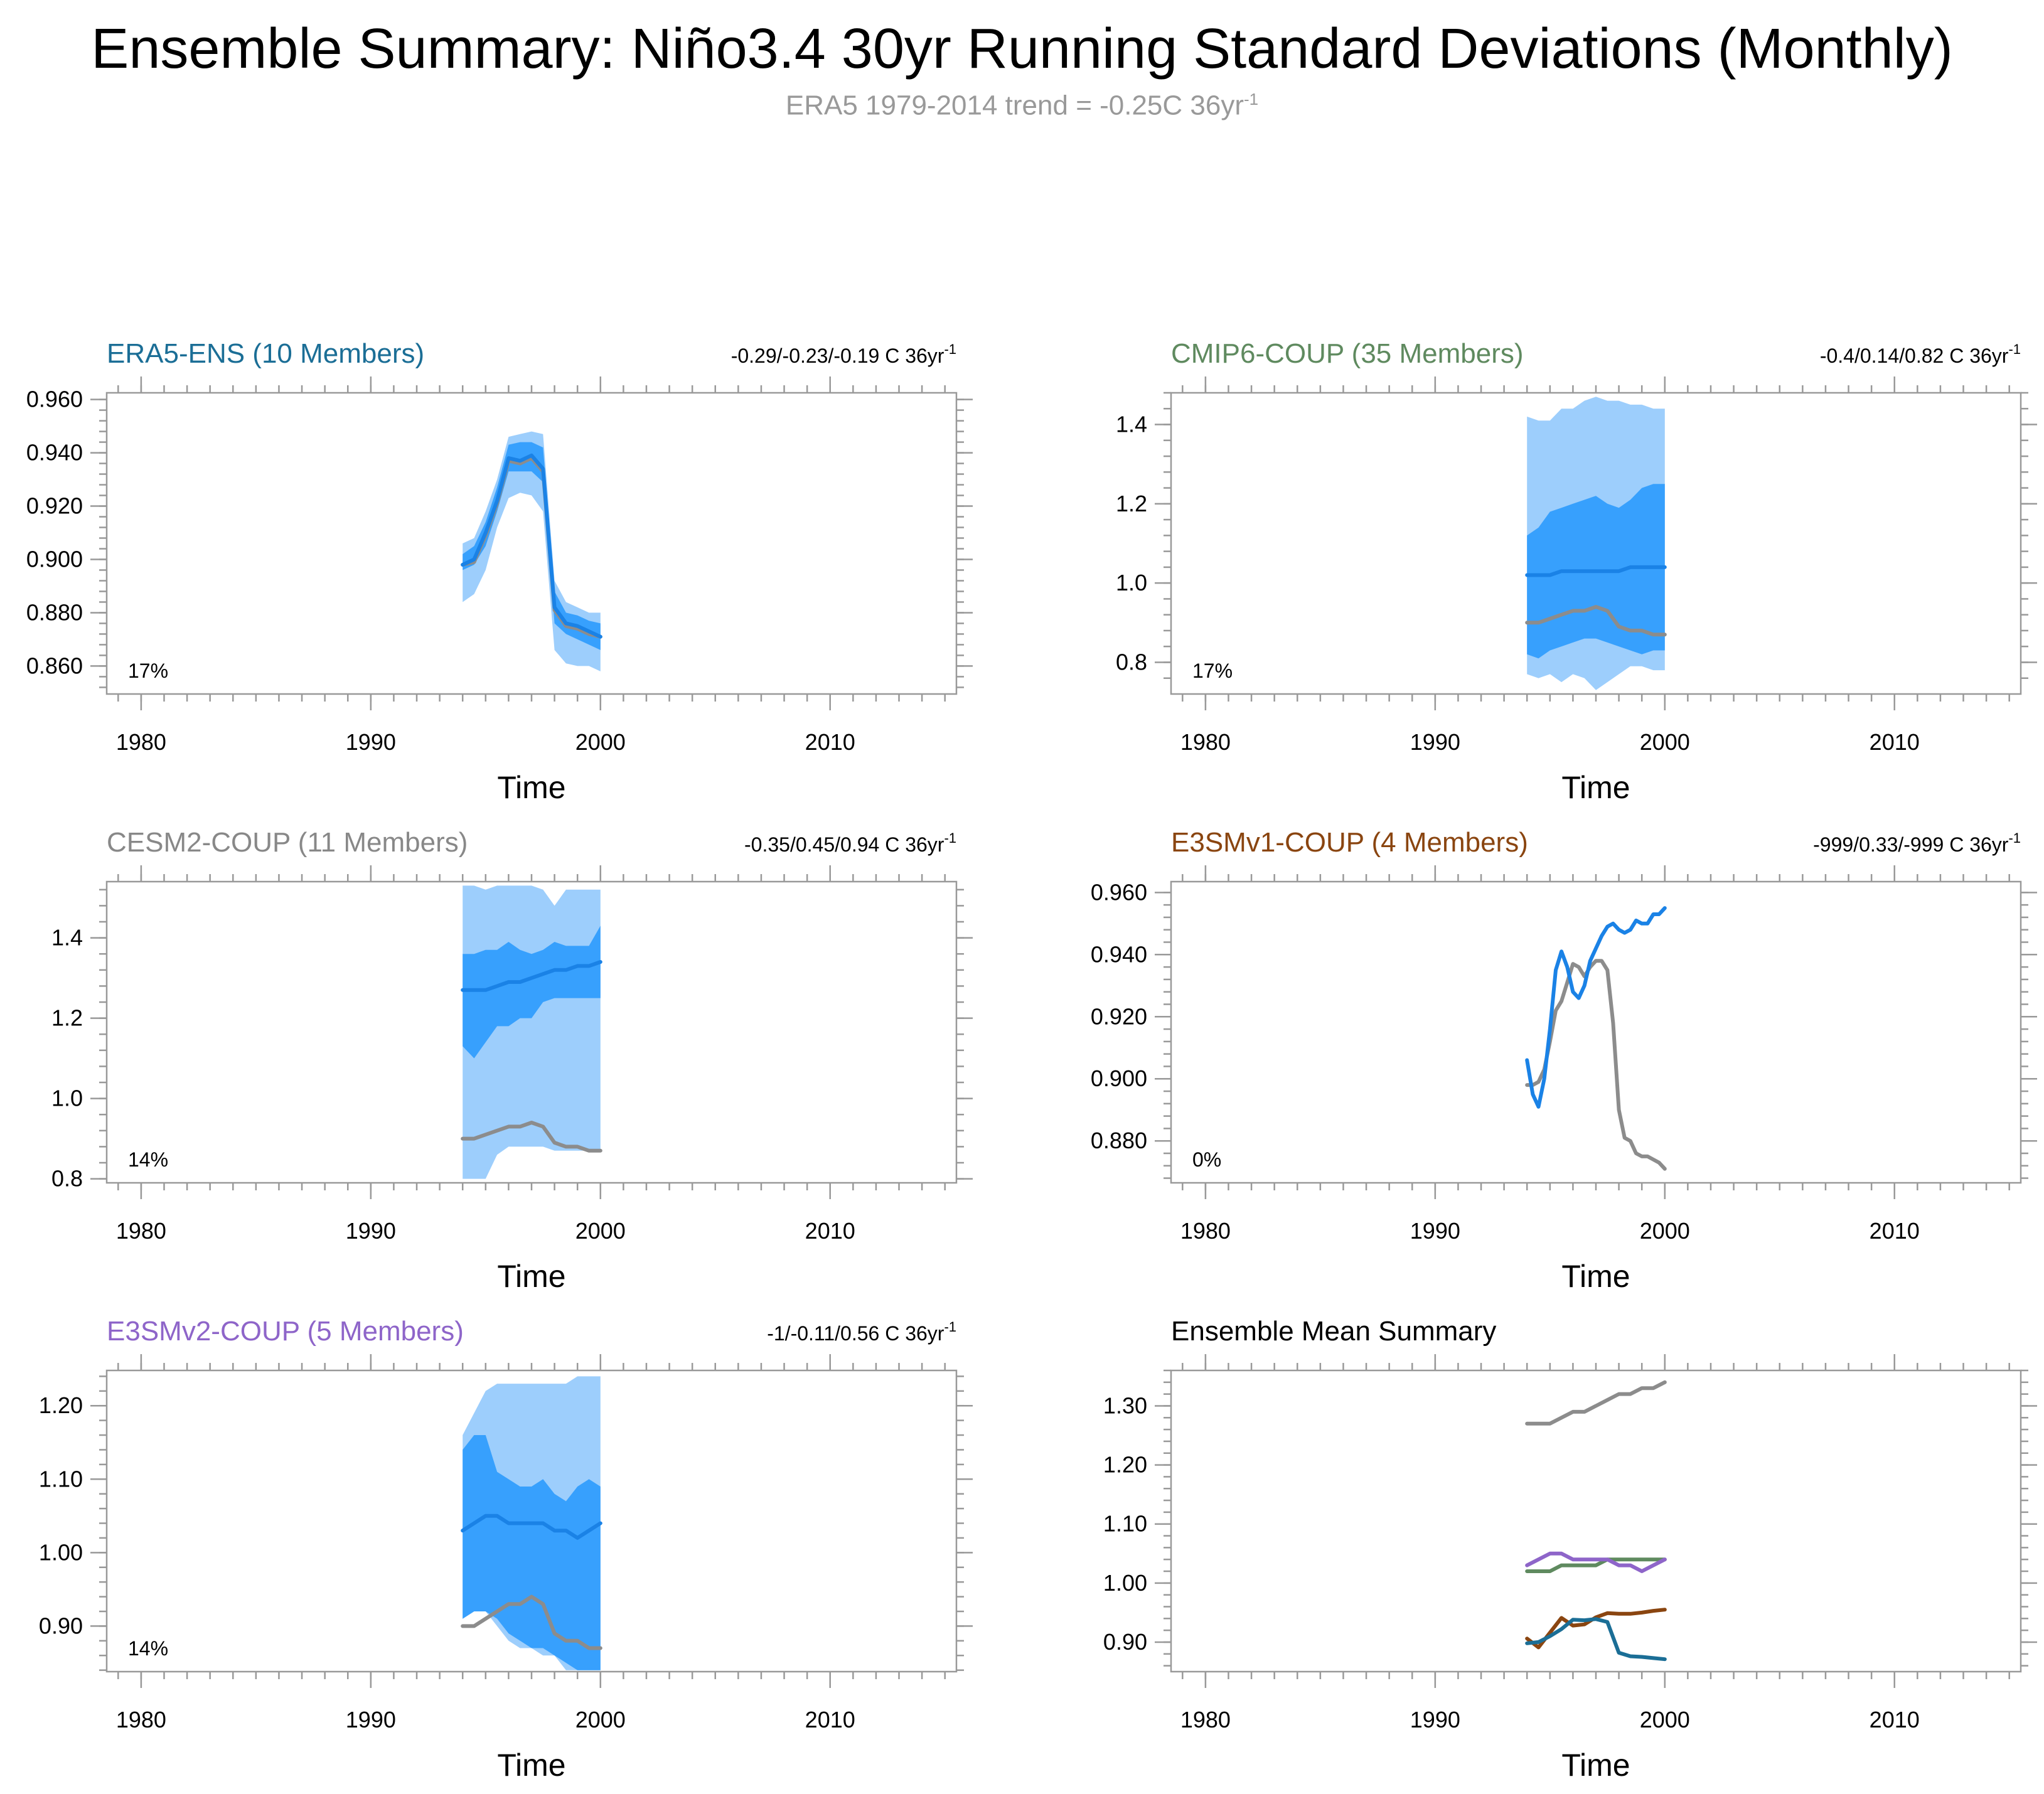  I want to click on panel-trend: -0.4/0.14/0.82 C 36yr-1, so click(1921, 354).